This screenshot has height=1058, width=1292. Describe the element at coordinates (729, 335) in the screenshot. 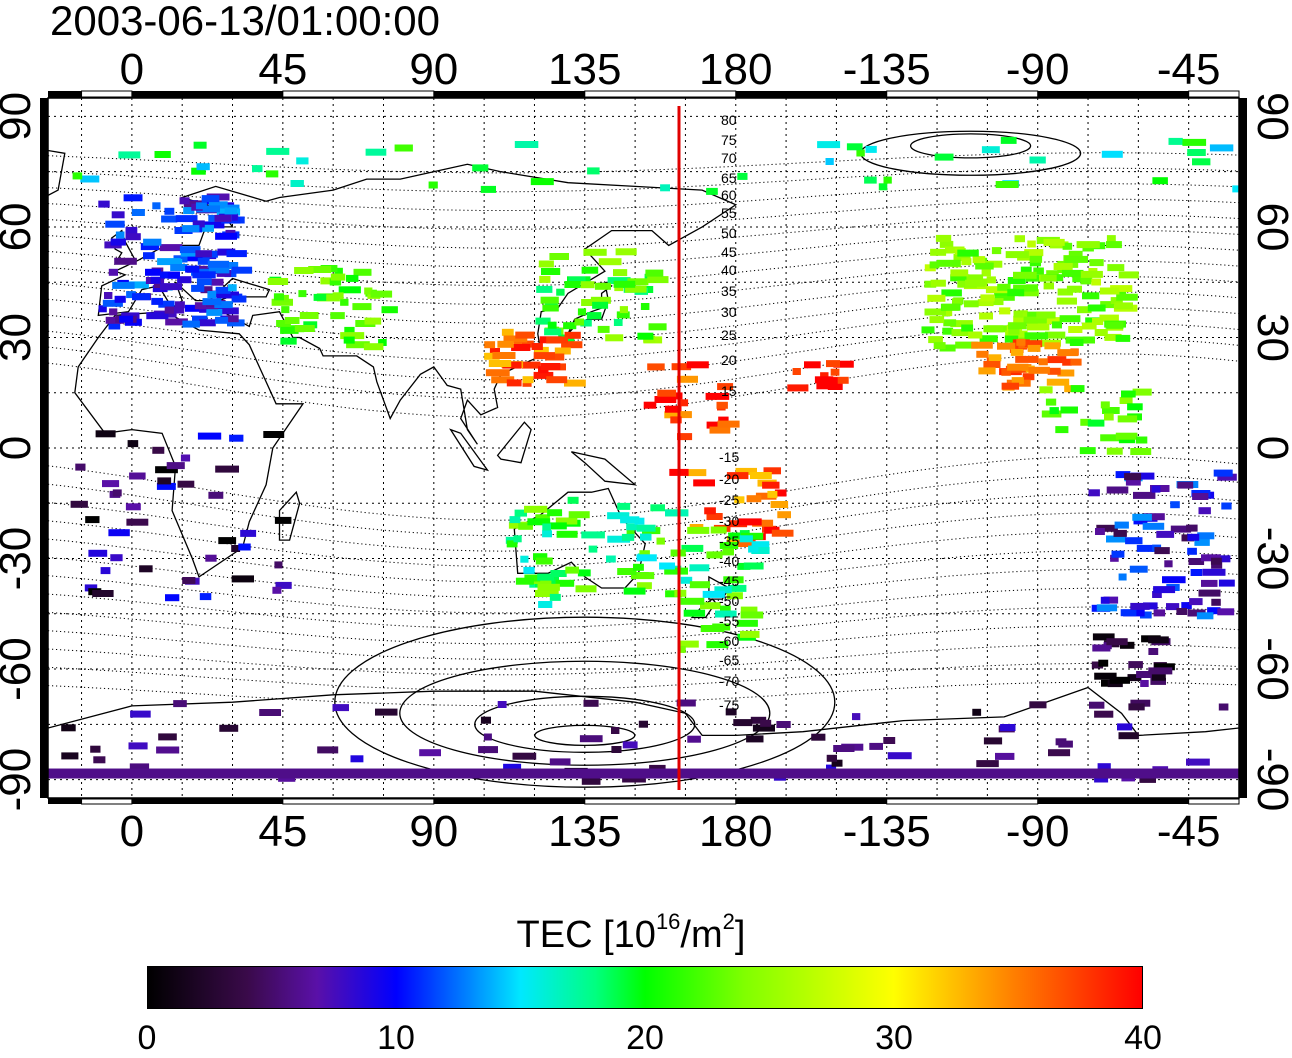

I see `contour-label: 25` at that location.